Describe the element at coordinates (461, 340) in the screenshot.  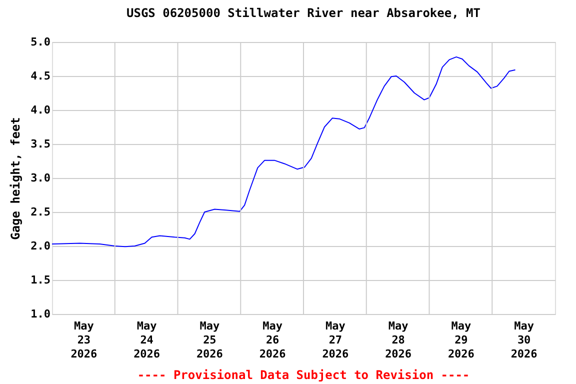
I see `x-tick-label: May 29 2026` at that location.